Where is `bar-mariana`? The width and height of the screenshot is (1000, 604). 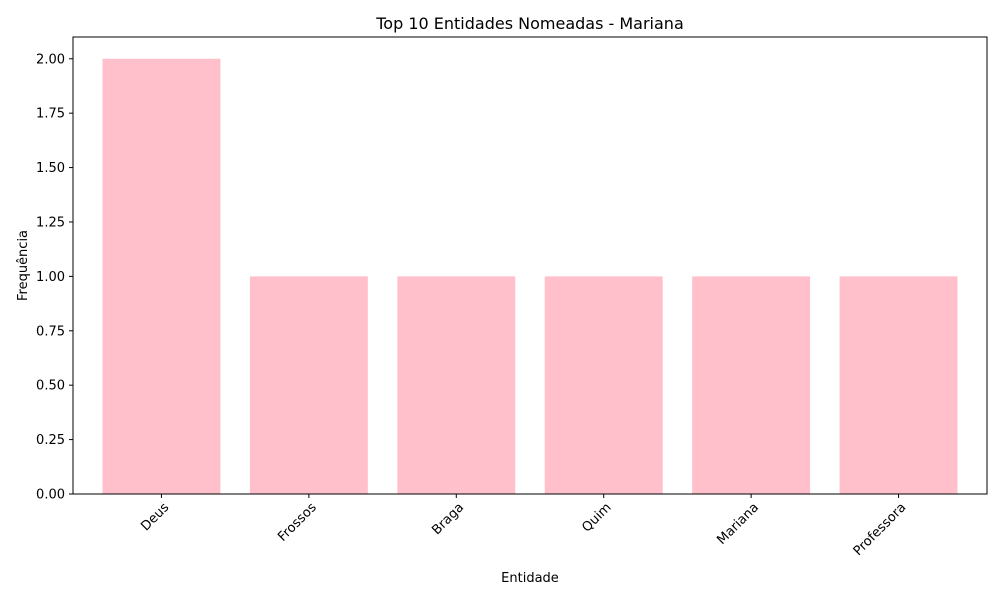
bar-mariana is located at coordinates (751, 385).